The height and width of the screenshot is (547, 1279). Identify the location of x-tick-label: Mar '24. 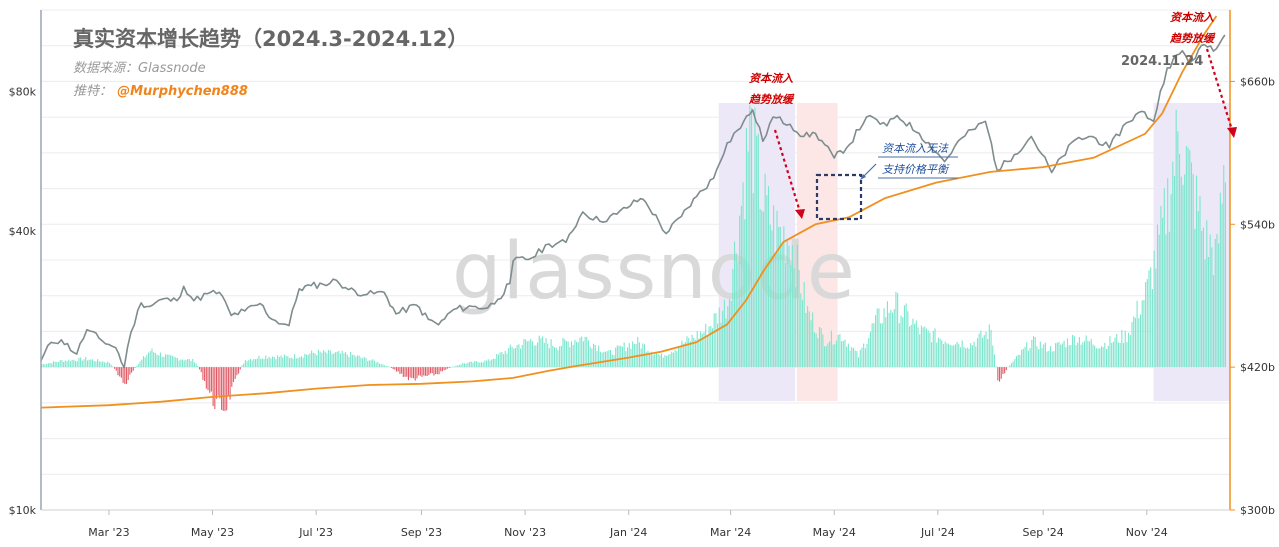
(730, 532).